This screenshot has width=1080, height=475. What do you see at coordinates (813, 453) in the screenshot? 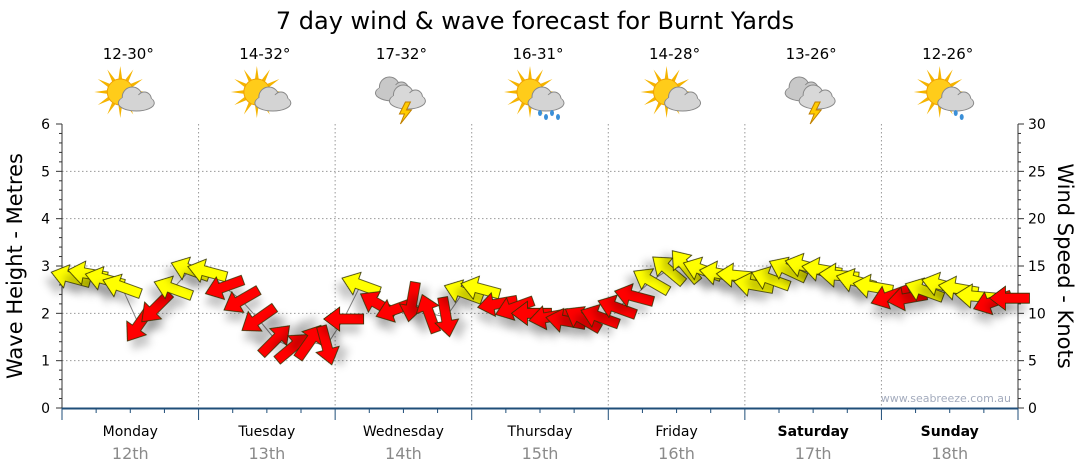
I see `day-date: 17th` at bounding box center [813, 453].